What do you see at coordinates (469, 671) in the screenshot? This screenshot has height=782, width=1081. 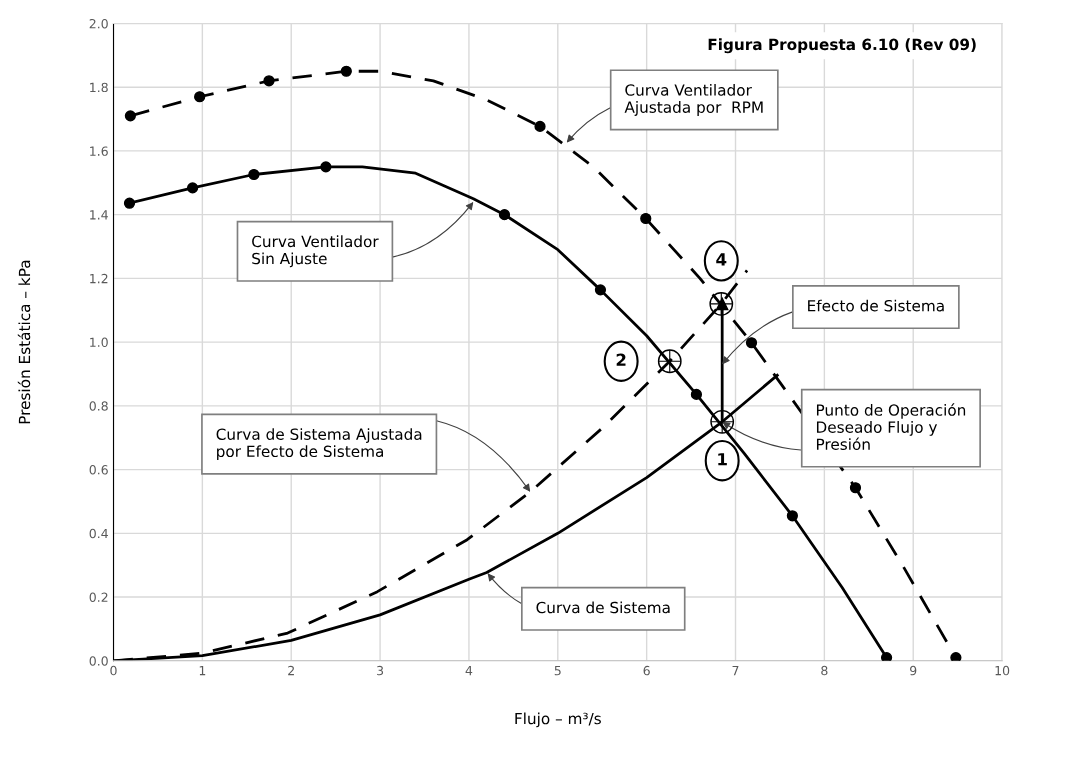 I see `x-tick-label: 4` at bounding box center [469, 671].